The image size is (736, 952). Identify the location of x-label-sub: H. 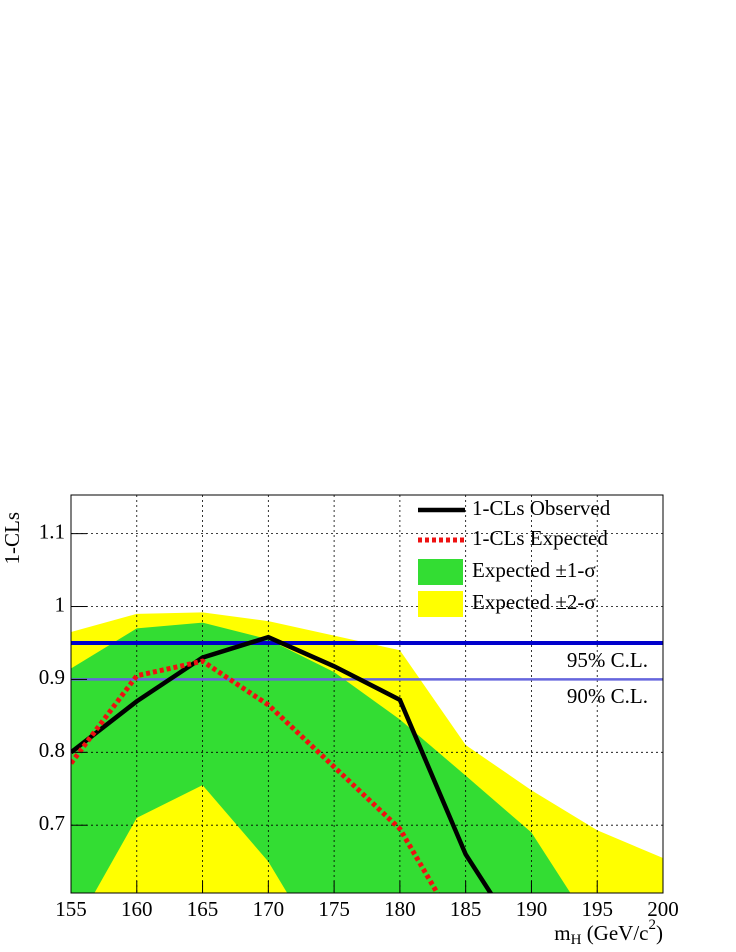
(576, 940).